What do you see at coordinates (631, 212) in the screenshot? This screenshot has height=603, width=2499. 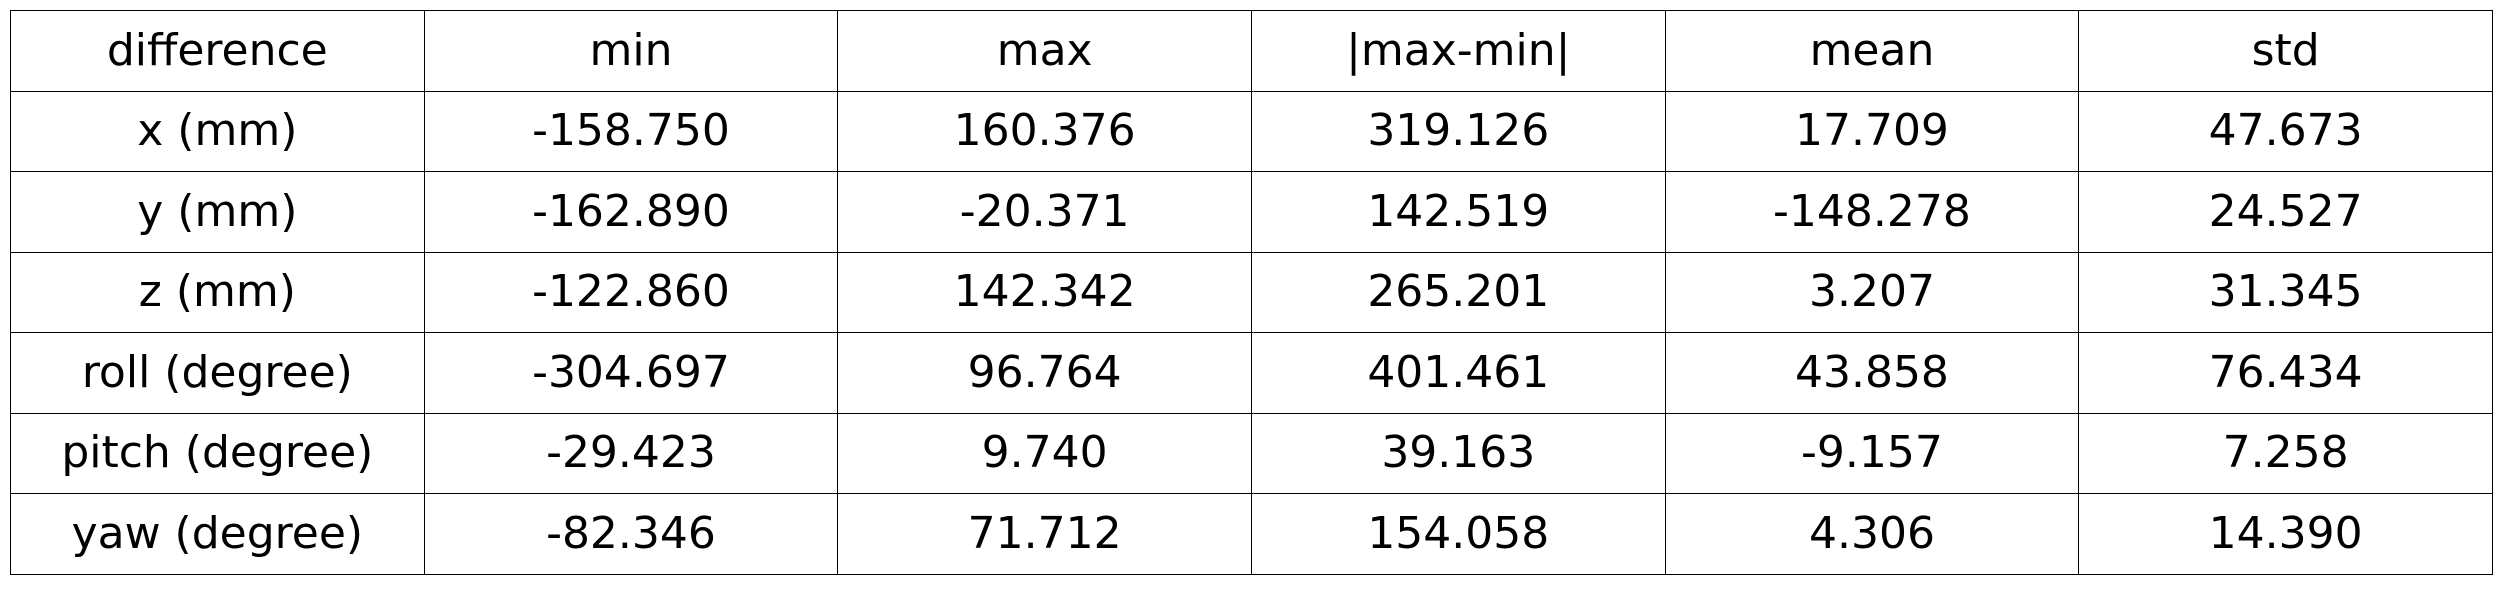 I see `table-cell: -162.890` at bounding box center [631, 212].